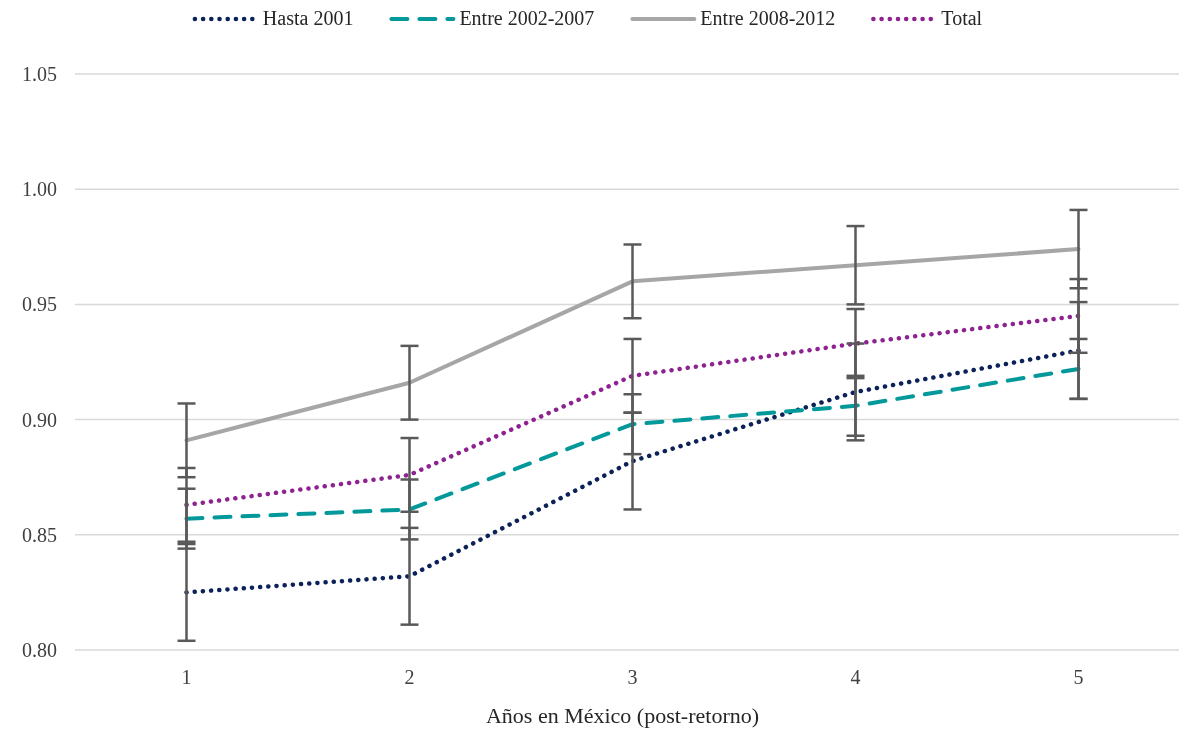 This screenshot has width=1179, height=729. What do you see at coordinates (622, 715) in the screenshot?
I see `x-axis-title: Años en México (post-retorno)` at bounding box center [622, 715].